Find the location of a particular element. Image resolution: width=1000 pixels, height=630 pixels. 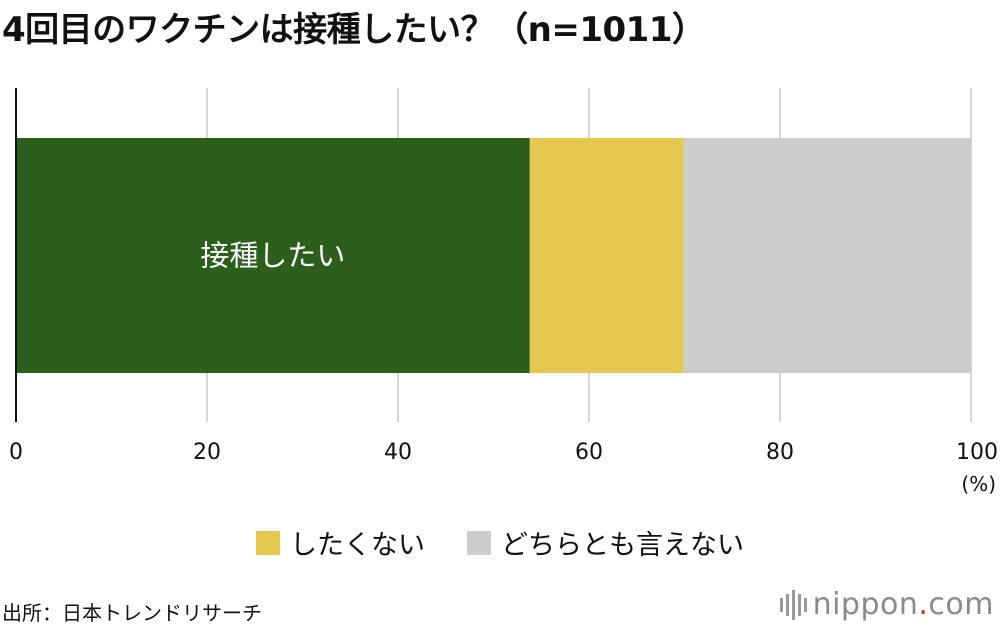

legend-swatch-undecided is located at coordinates (479, 542).